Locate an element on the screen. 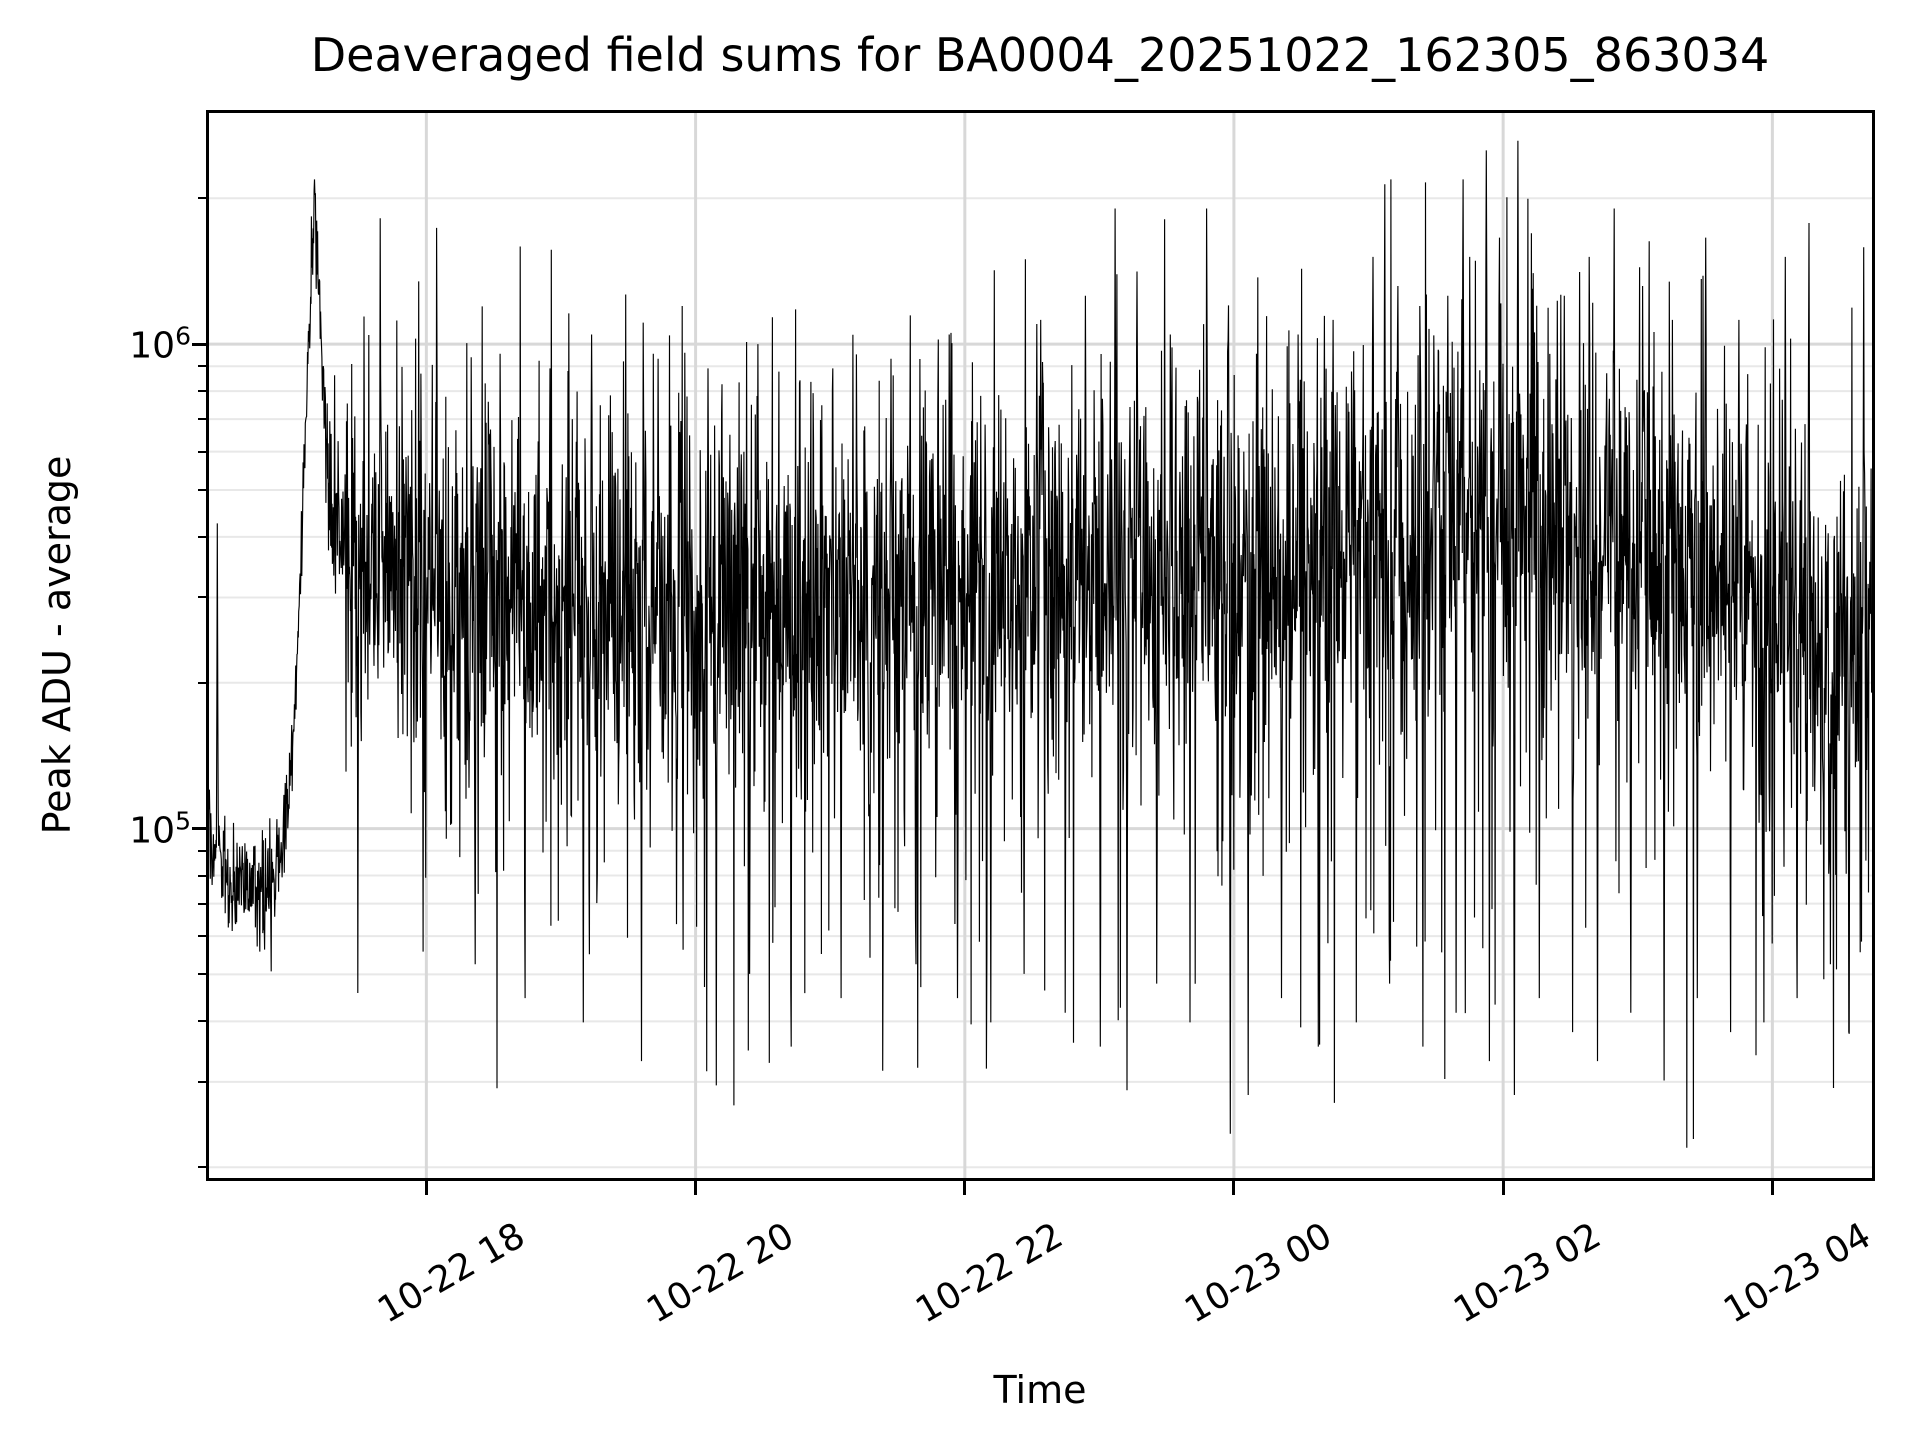  y-axis-label: Peak ADU - average is located at coordinates (57, 645).